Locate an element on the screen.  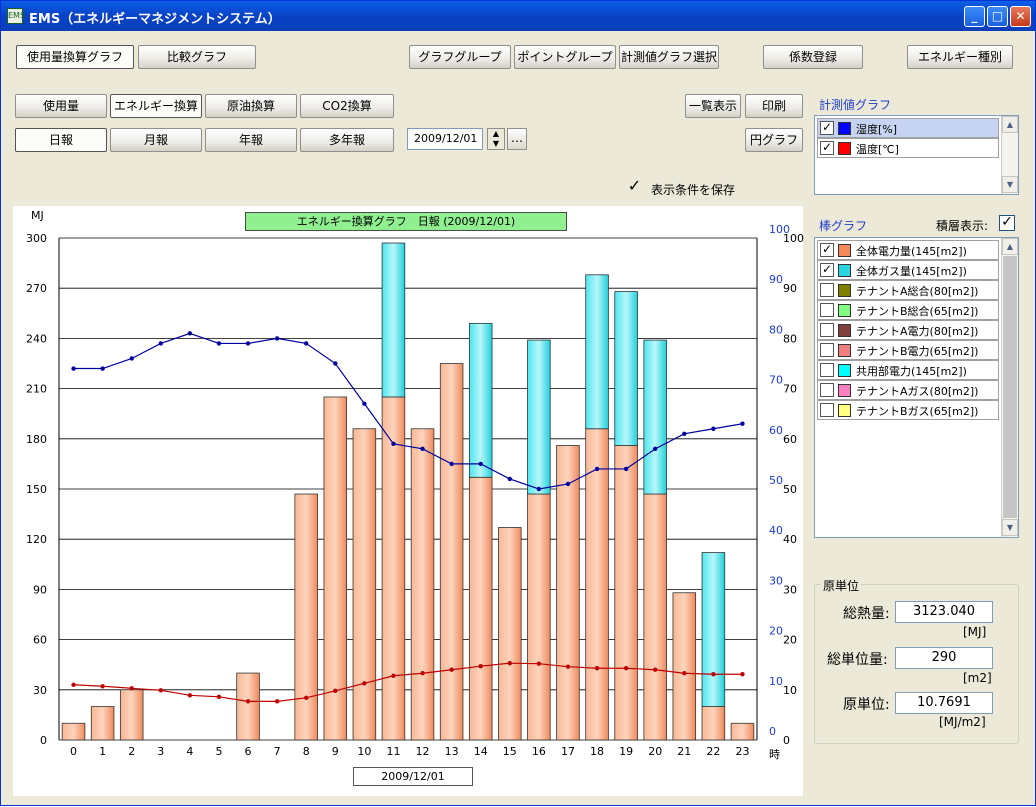
measure-graph-select-button: 計測値グラフ選択 is located at coordinates (669, 57).